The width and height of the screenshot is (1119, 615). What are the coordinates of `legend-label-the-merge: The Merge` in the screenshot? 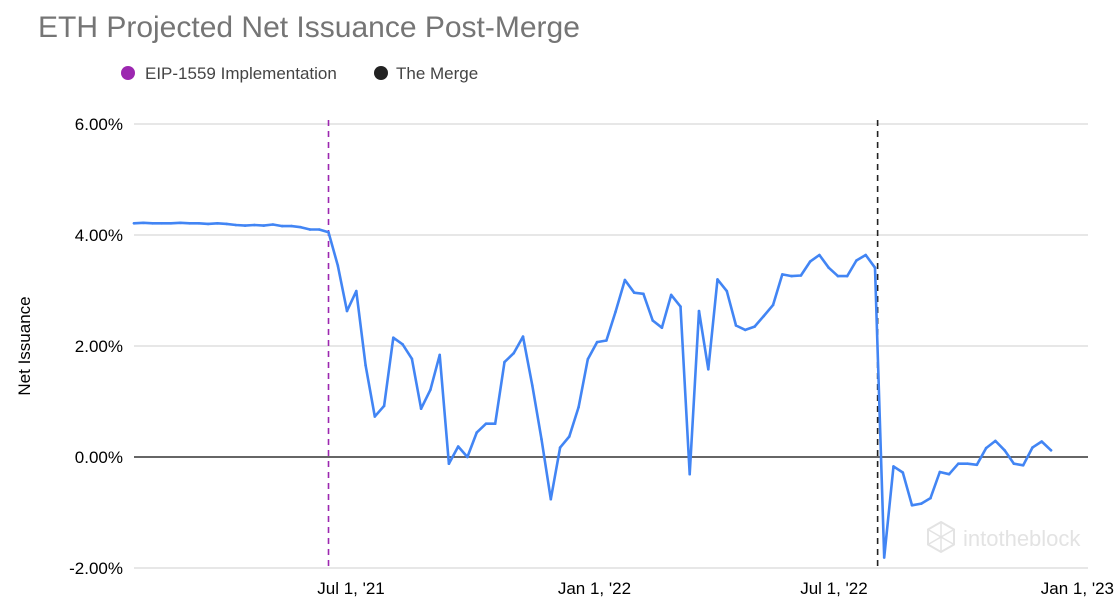 It's located at (437, 73).